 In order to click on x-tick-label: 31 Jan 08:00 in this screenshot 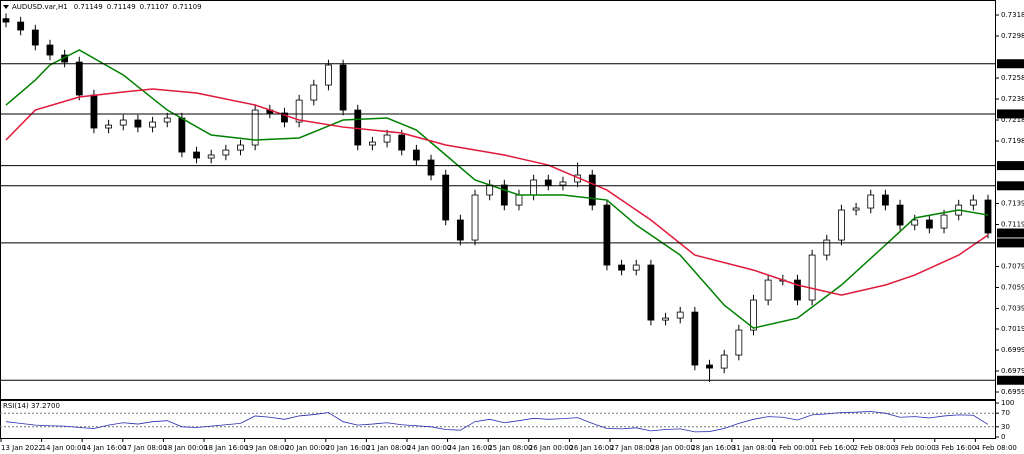, I will do `click(754, 448)`.